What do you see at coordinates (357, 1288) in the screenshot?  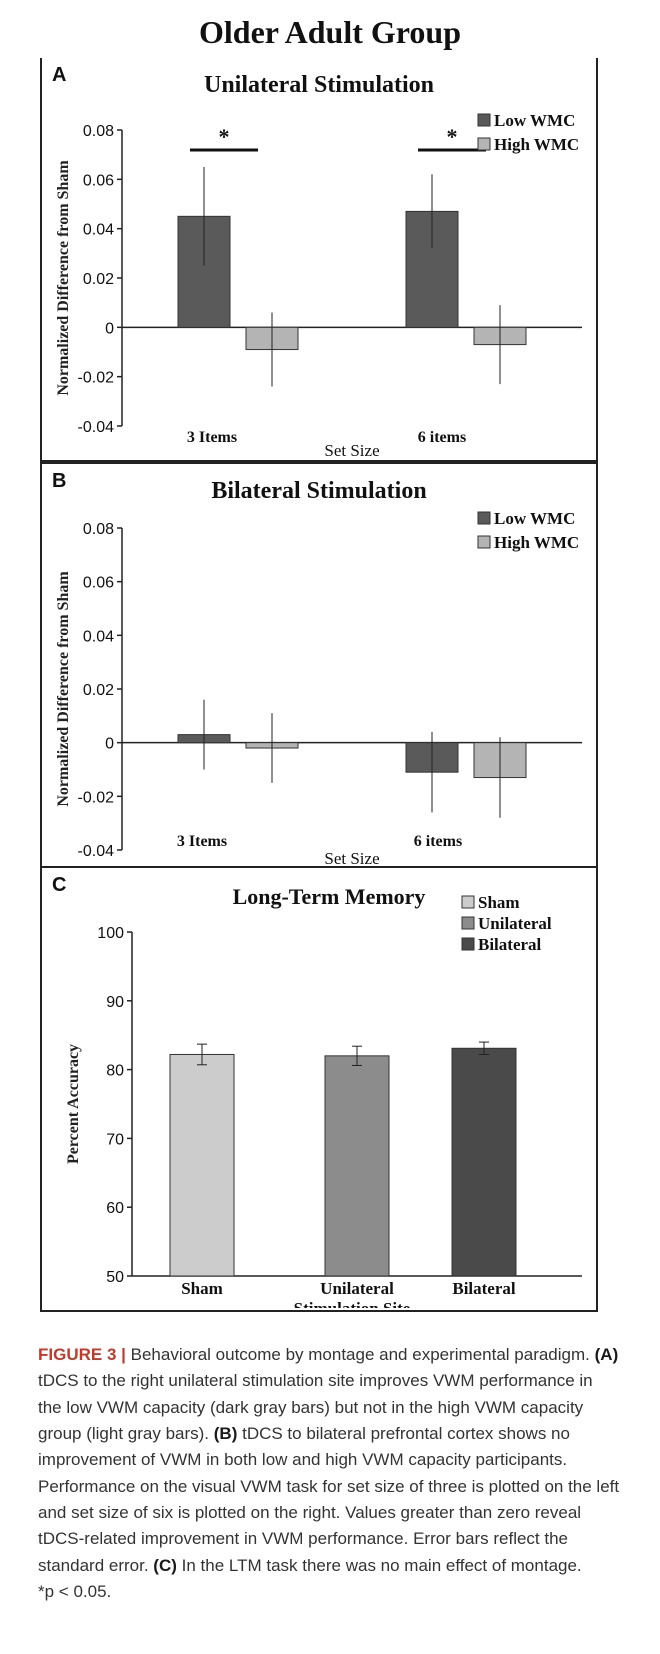 I see `x-category-label: Unilateral` at bounding box center [357, 1288].